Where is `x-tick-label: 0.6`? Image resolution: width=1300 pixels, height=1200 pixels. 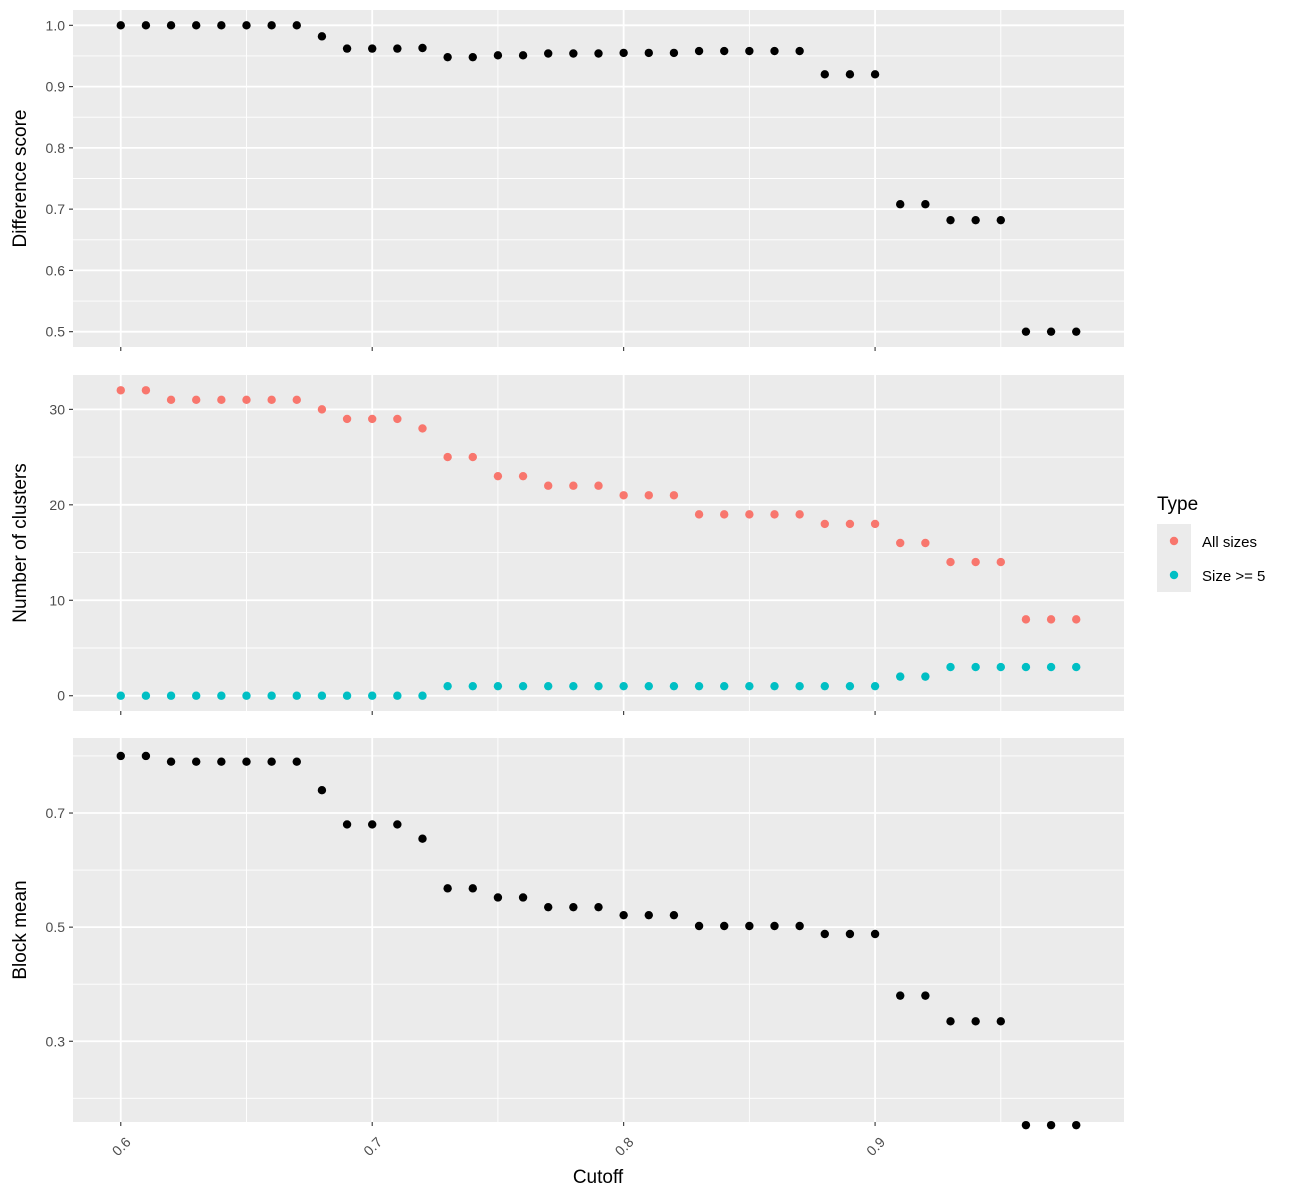
x-tick-label: 0.6 is located at coordinates (121, 1146).